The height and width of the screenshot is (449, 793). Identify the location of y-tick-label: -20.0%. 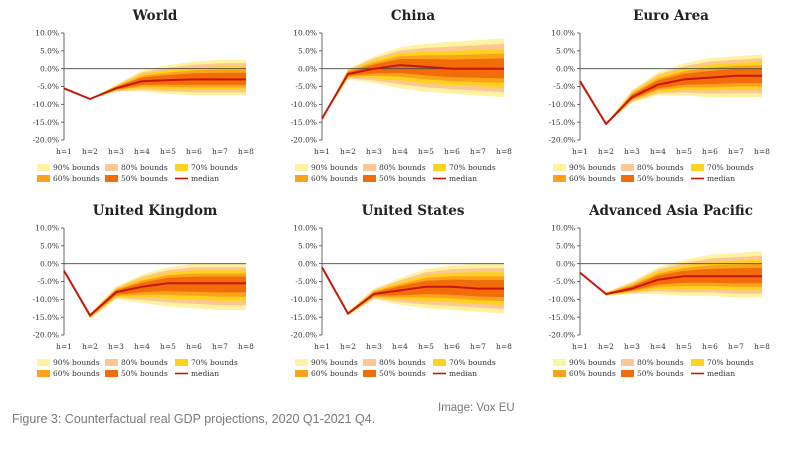
(304, 140).